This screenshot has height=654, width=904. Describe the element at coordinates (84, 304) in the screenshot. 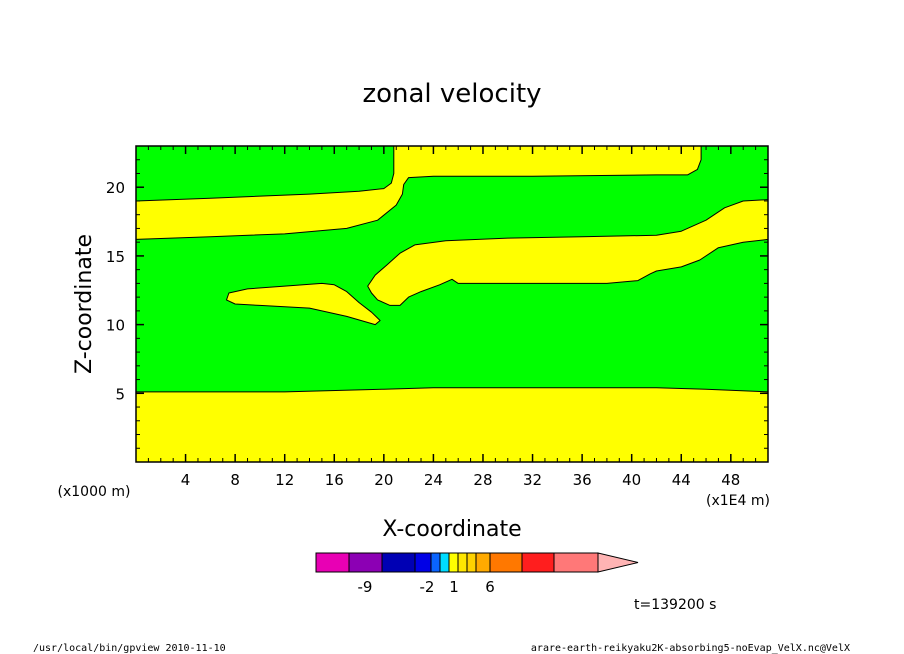

I see `y-axis-label: Z-coordinate` at that location.